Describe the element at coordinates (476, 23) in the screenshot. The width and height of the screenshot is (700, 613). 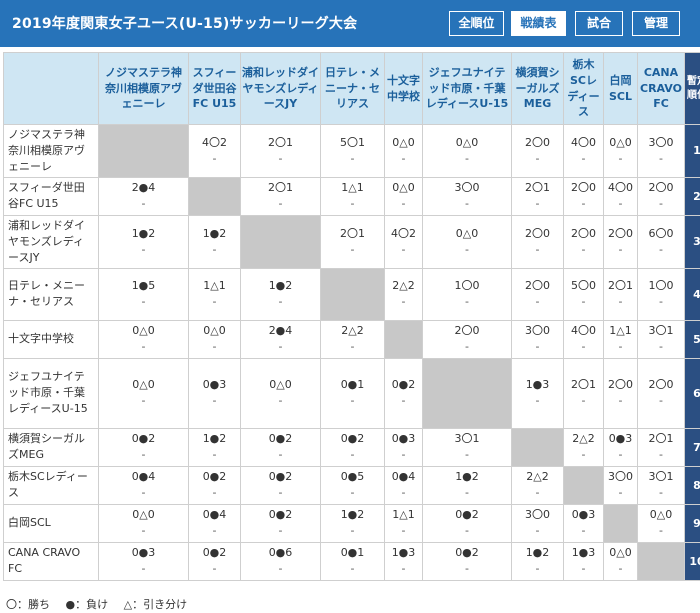
I see `tab-all-rankings: 全順位` at that location.